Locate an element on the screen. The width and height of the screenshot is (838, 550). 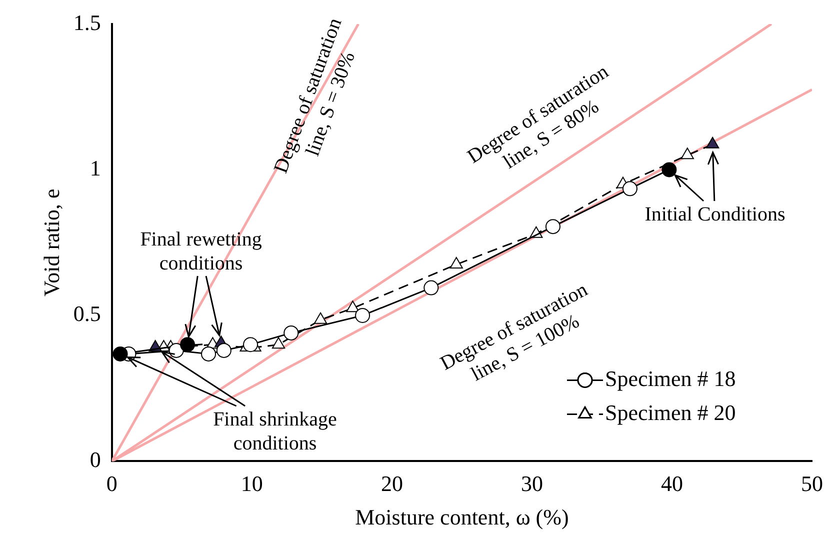
x-tick-label: 50 is located at coordinates (812, 483).